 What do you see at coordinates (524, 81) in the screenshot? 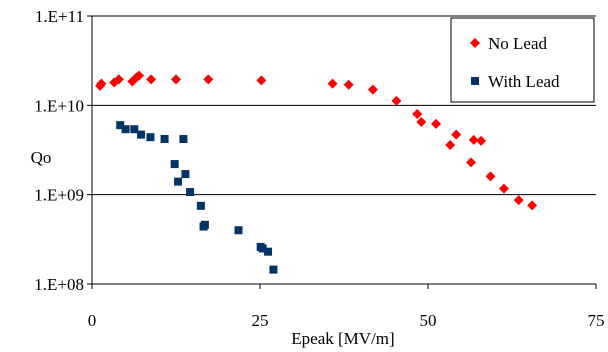
I see `legend-label-with-lead: With Lead` at bounding box center [524, 81].